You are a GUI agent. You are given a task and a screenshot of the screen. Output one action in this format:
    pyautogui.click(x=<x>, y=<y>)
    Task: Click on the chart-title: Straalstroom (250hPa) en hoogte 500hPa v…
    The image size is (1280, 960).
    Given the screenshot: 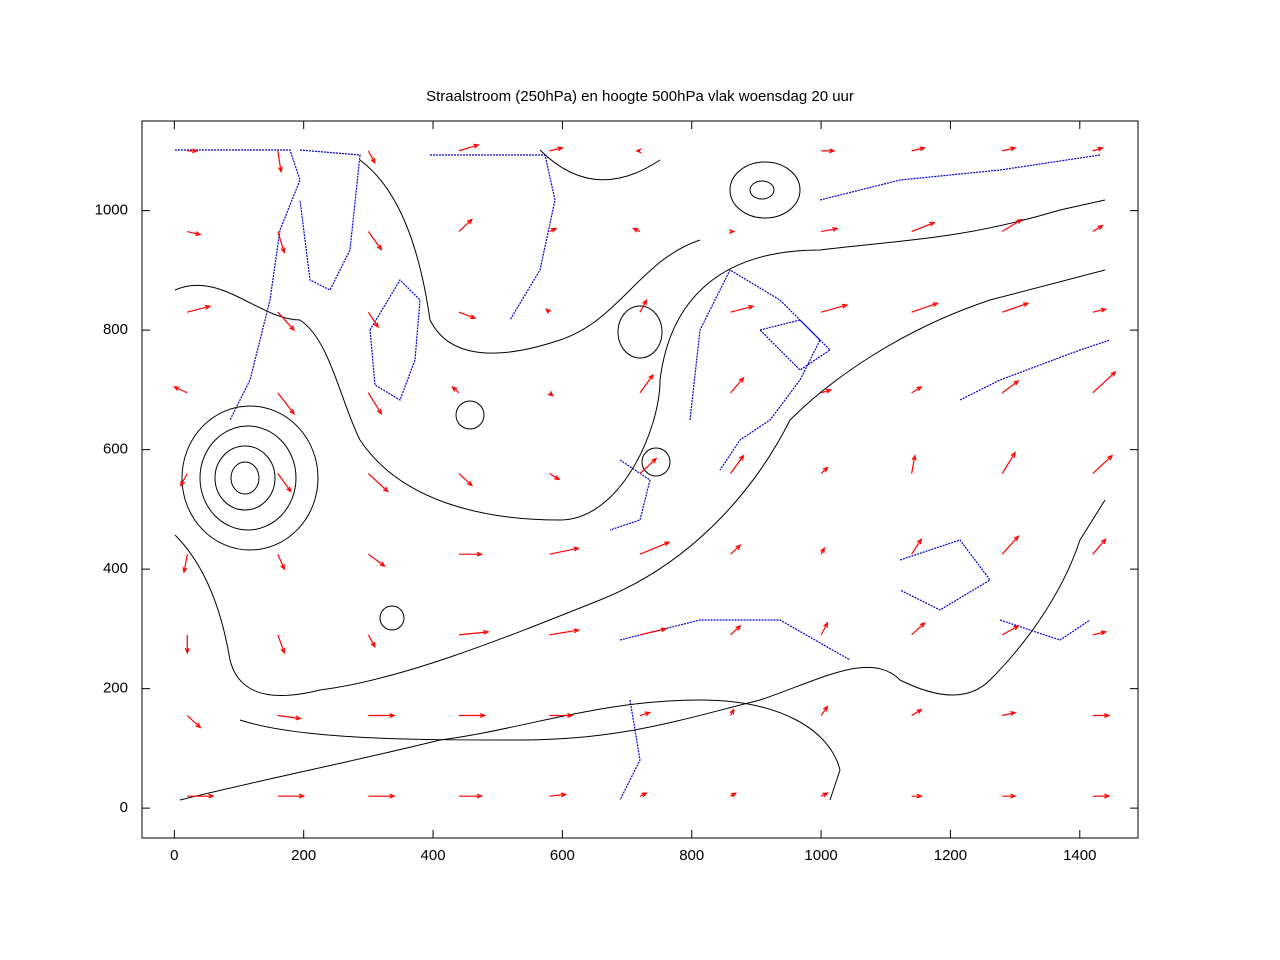 What is the action you would take?
    pyautogui.click(x=640, y=96)
    